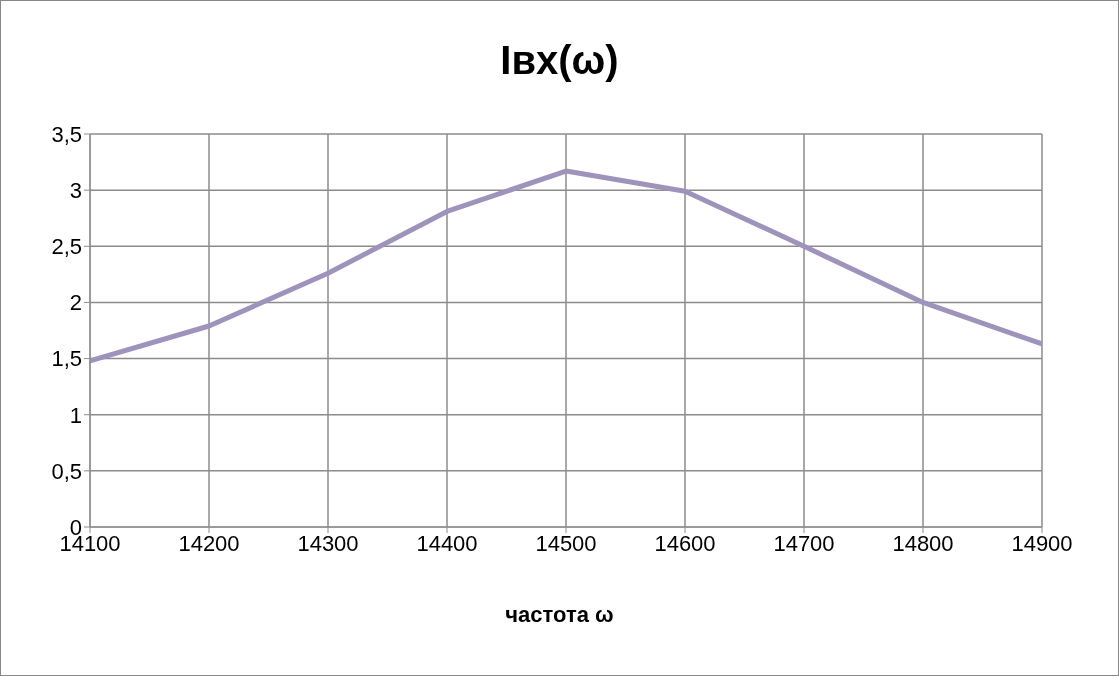 This screenshot has width=1119, height=676. What do you see at coordinates (75, 415) in the screenshot?
I see `y-tick-label: 1` at bounding box center [75, 415].